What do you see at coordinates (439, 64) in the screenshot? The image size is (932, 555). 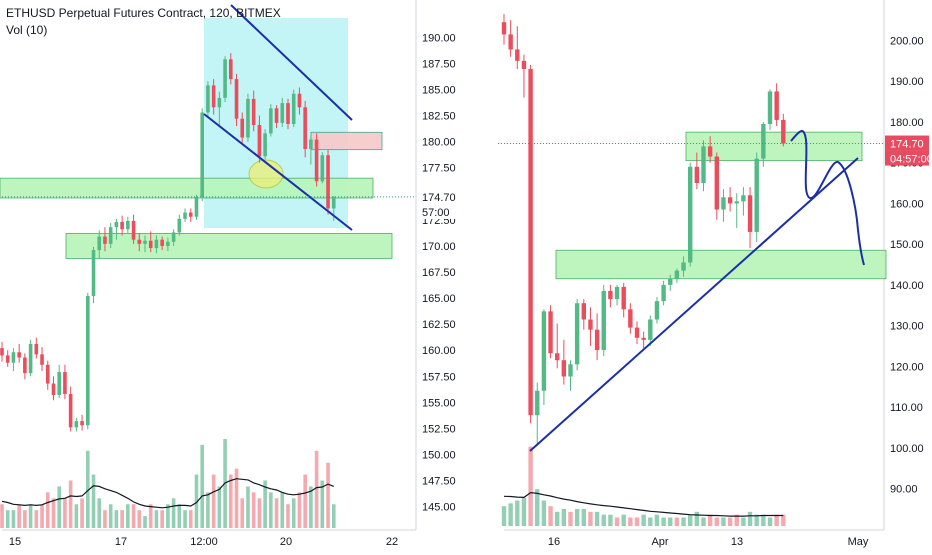 I see `left-y-tick-label: 187.50` at bounding box center [439, 64].